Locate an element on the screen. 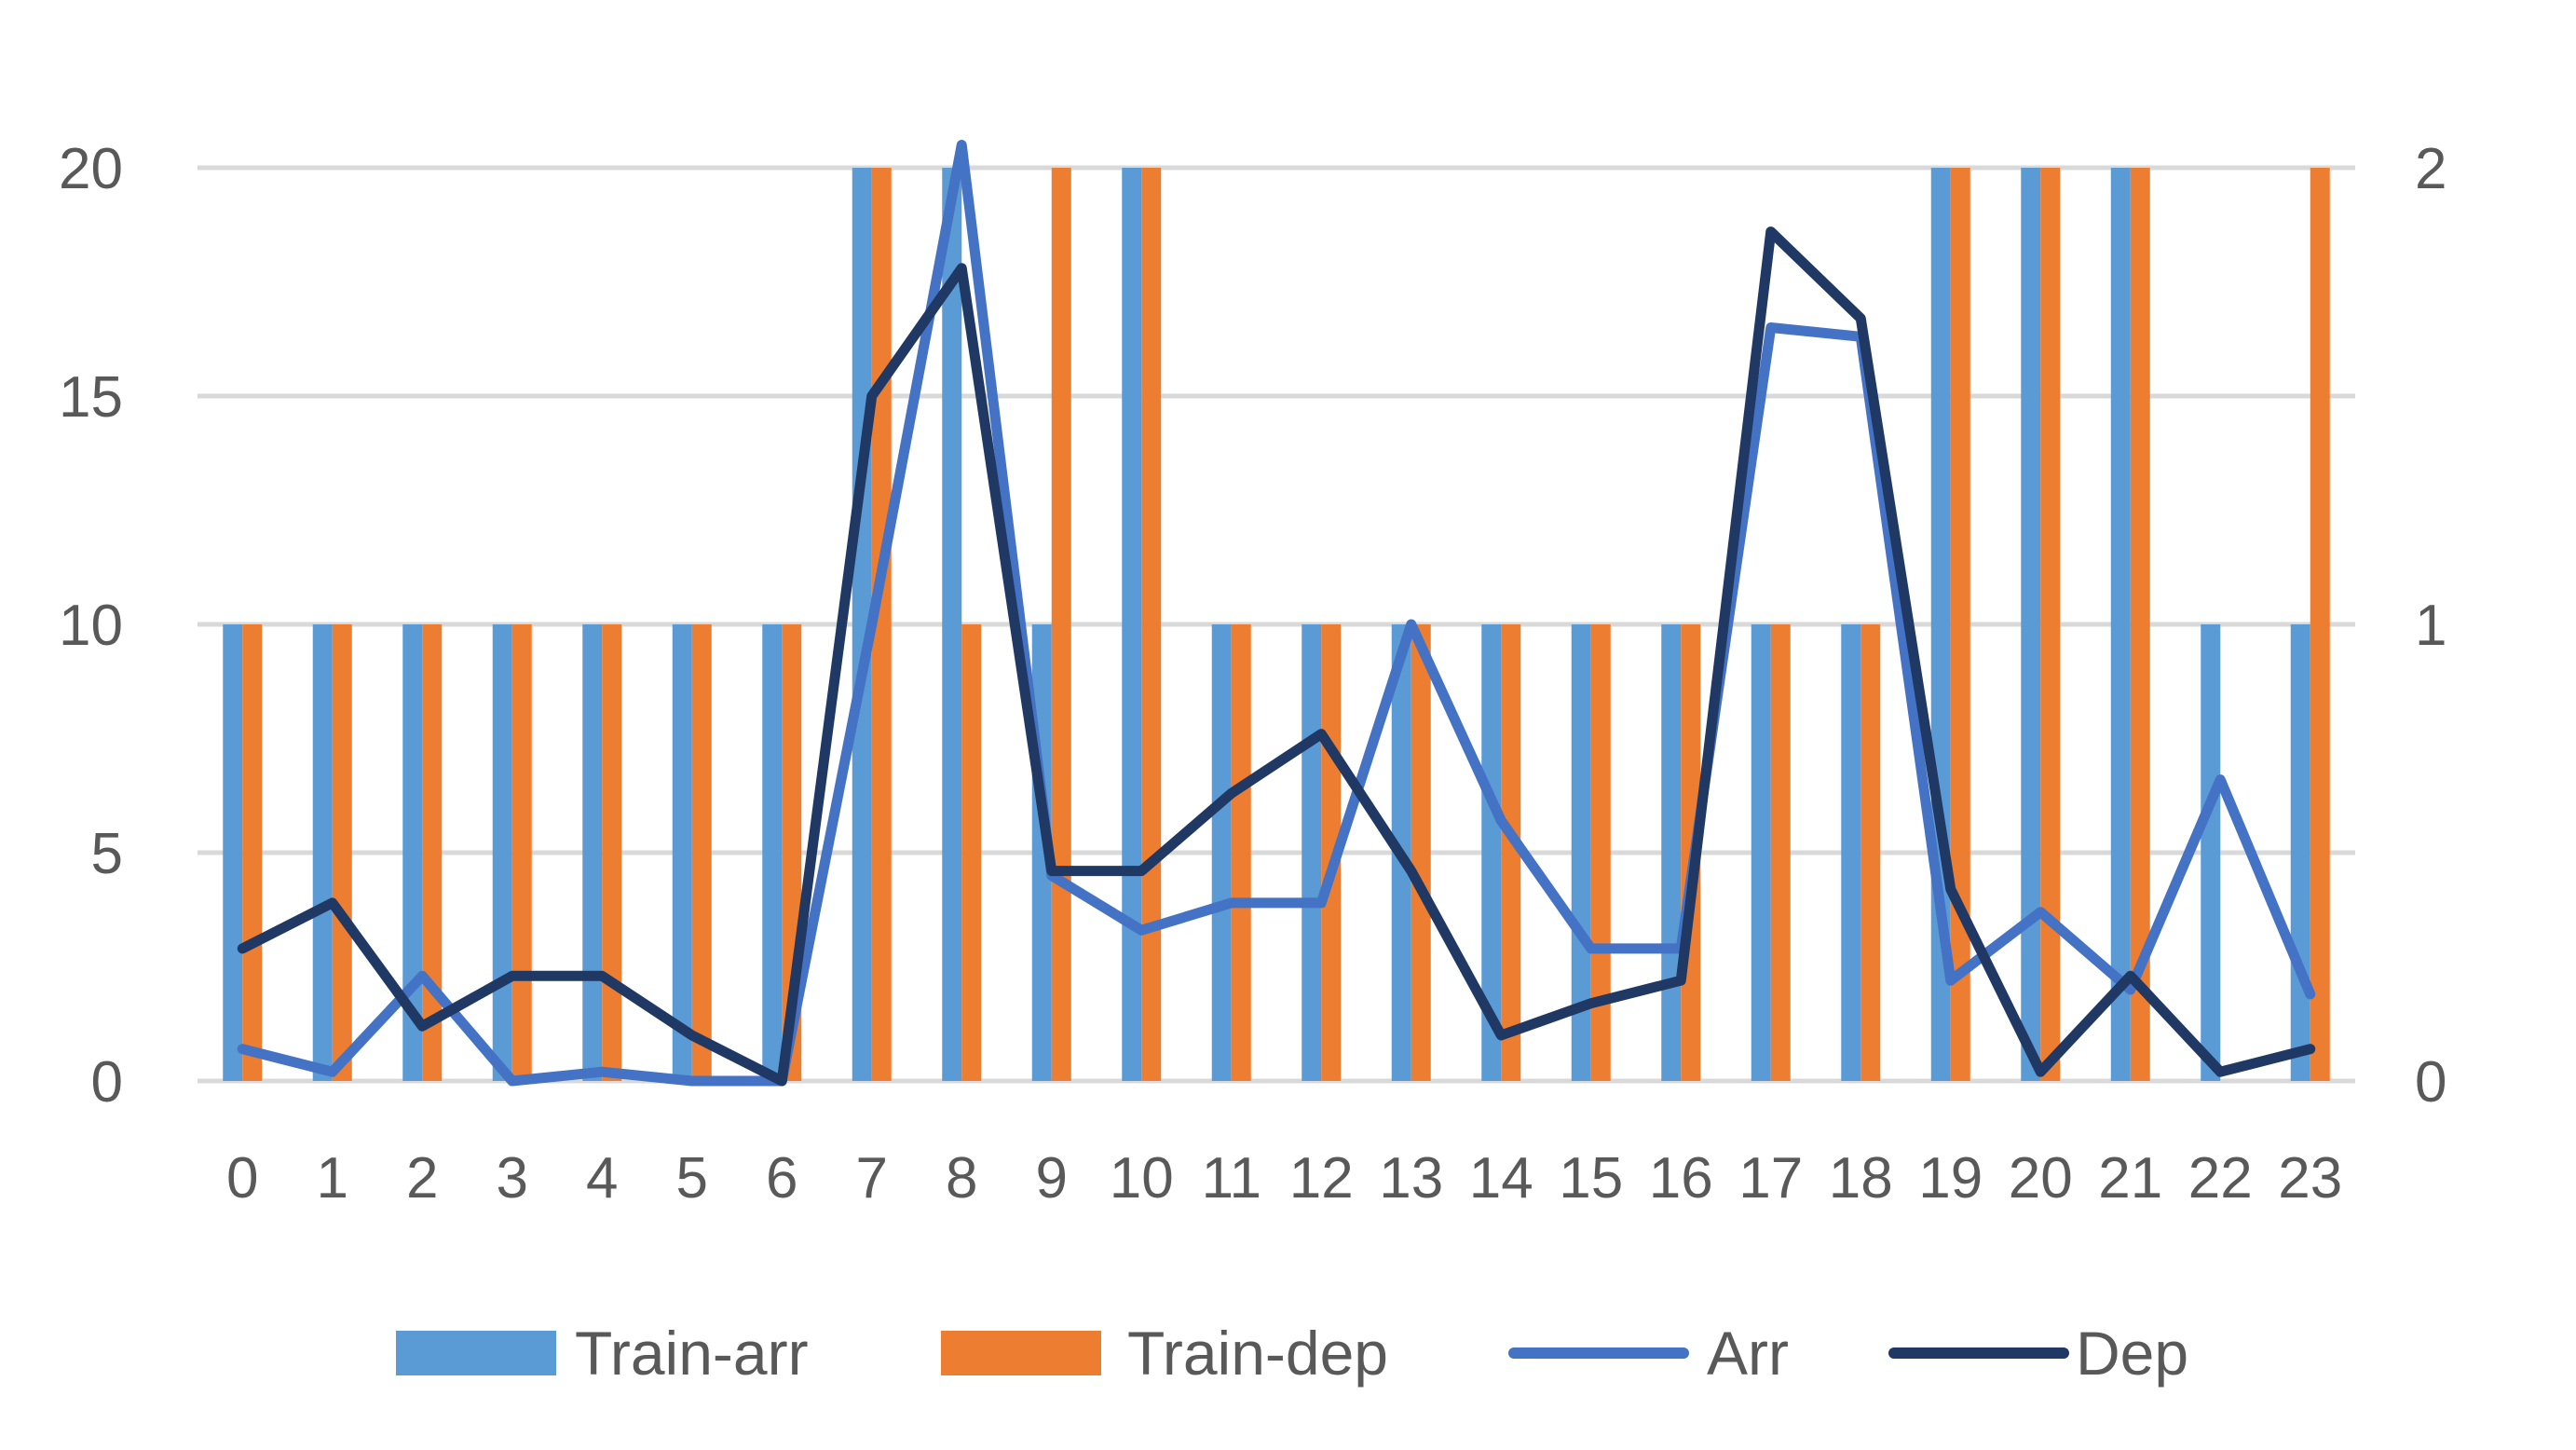 The image size is (2576, 1450). x-tick-label: 7 is located at coordinates (872, 1179).